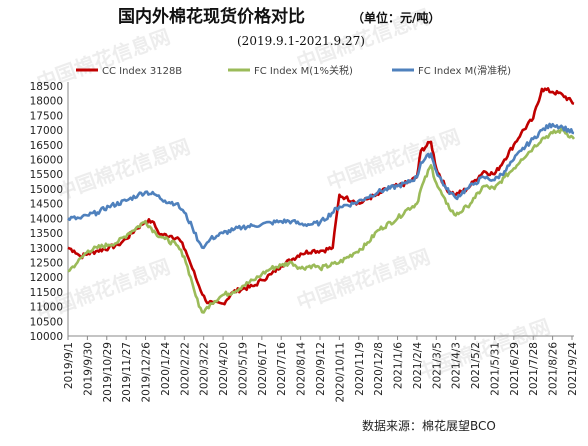  What do you see at coordinates (396, 17) in the screenshot?
I see `unit-label: （单位：元/吨）` at bounding box center [396, 17].